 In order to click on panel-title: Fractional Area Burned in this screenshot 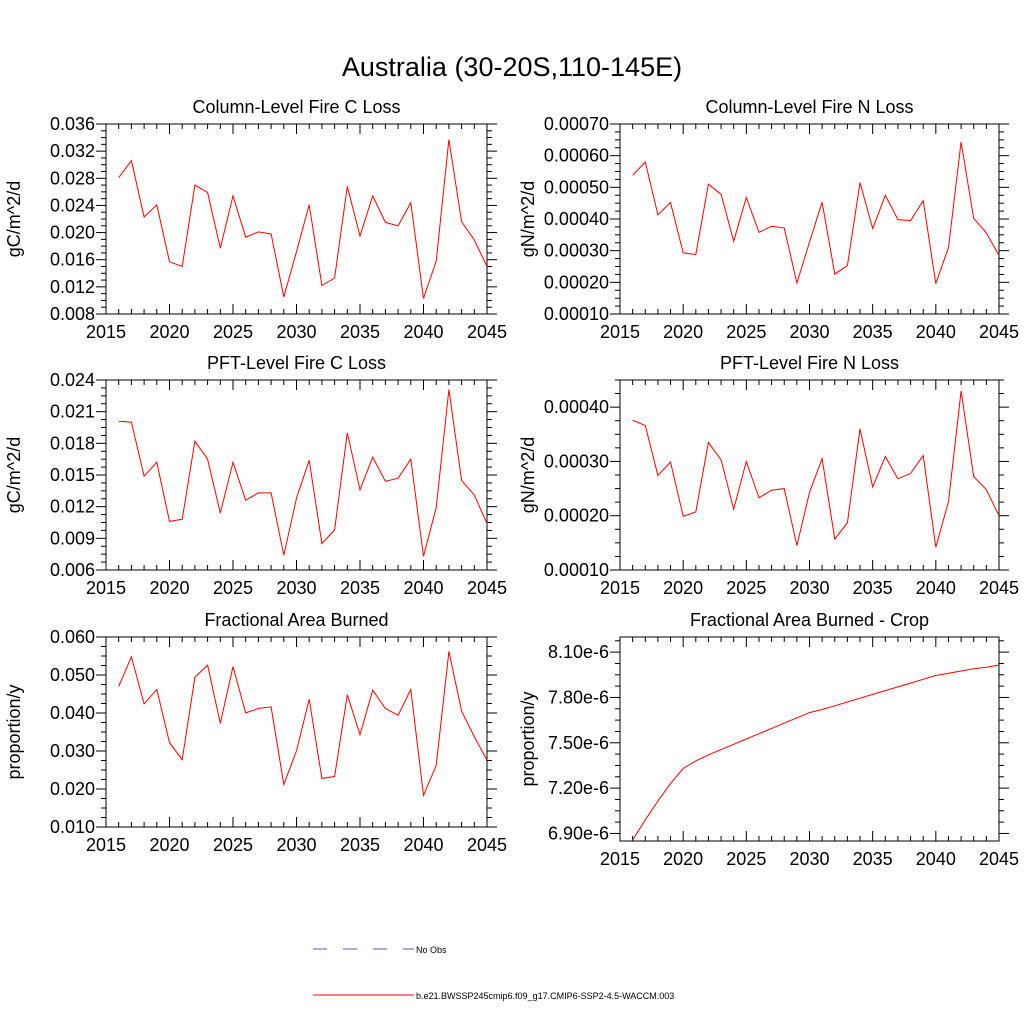, I will do `click(296, 620)`.